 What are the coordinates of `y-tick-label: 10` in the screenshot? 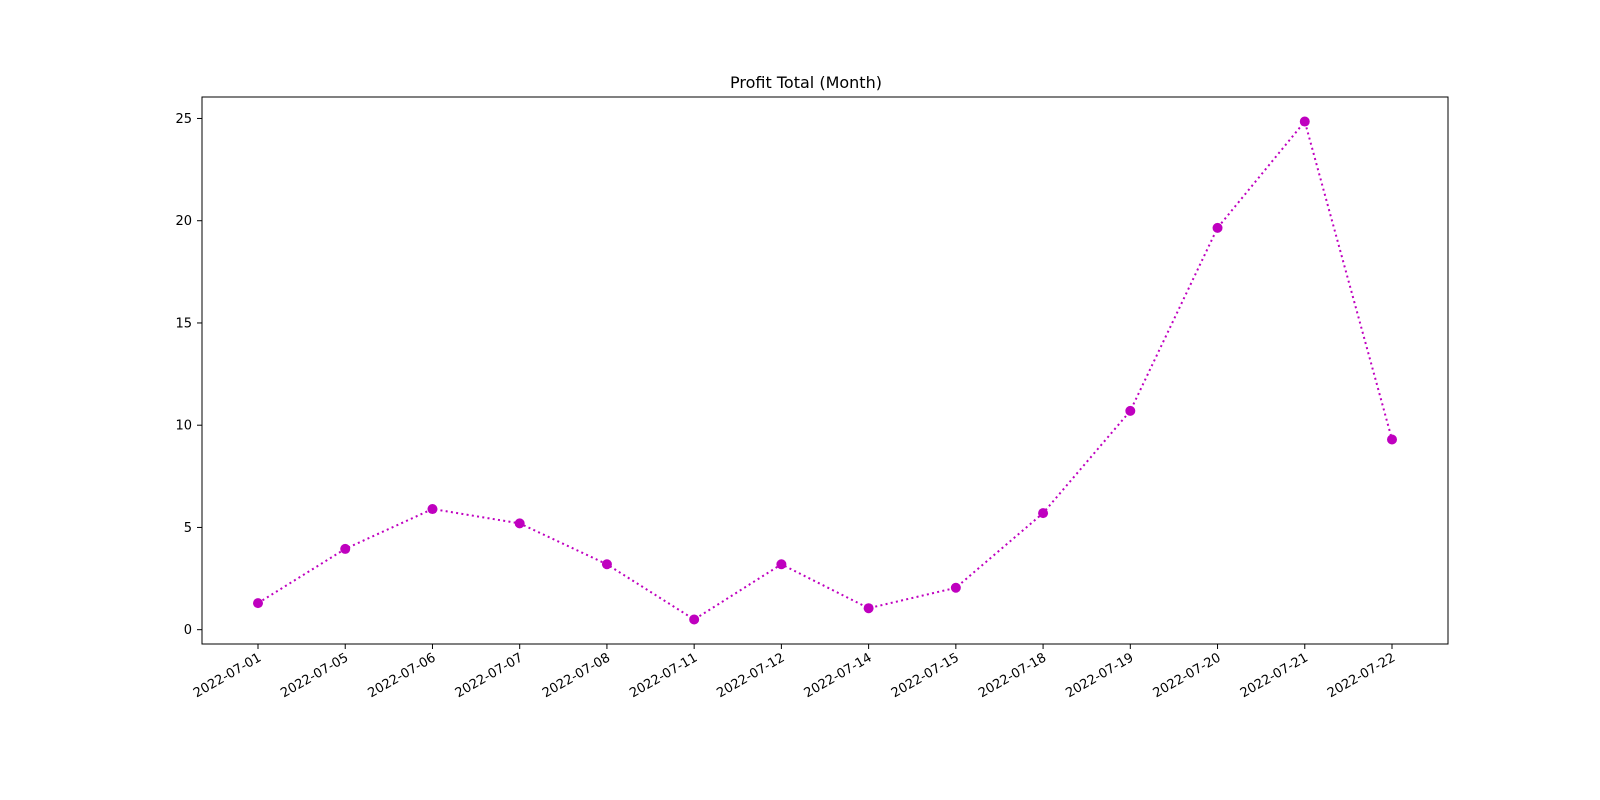 It's located at (183, 426).